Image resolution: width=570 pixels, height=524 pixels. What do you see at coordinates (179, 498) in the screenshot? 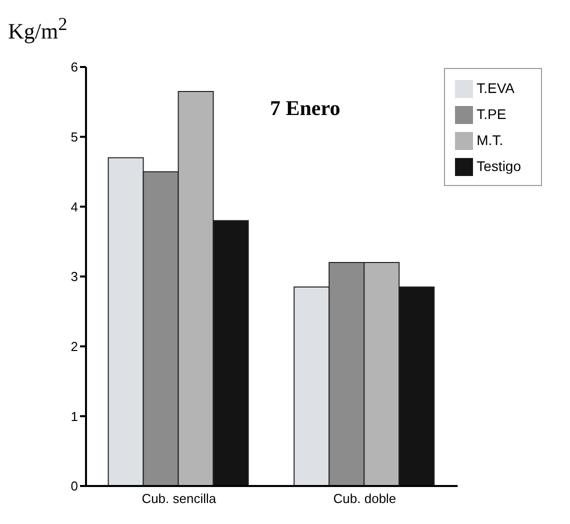
I see `x-tick-label: Cub. sencilla` at bounding box center [179, 498].